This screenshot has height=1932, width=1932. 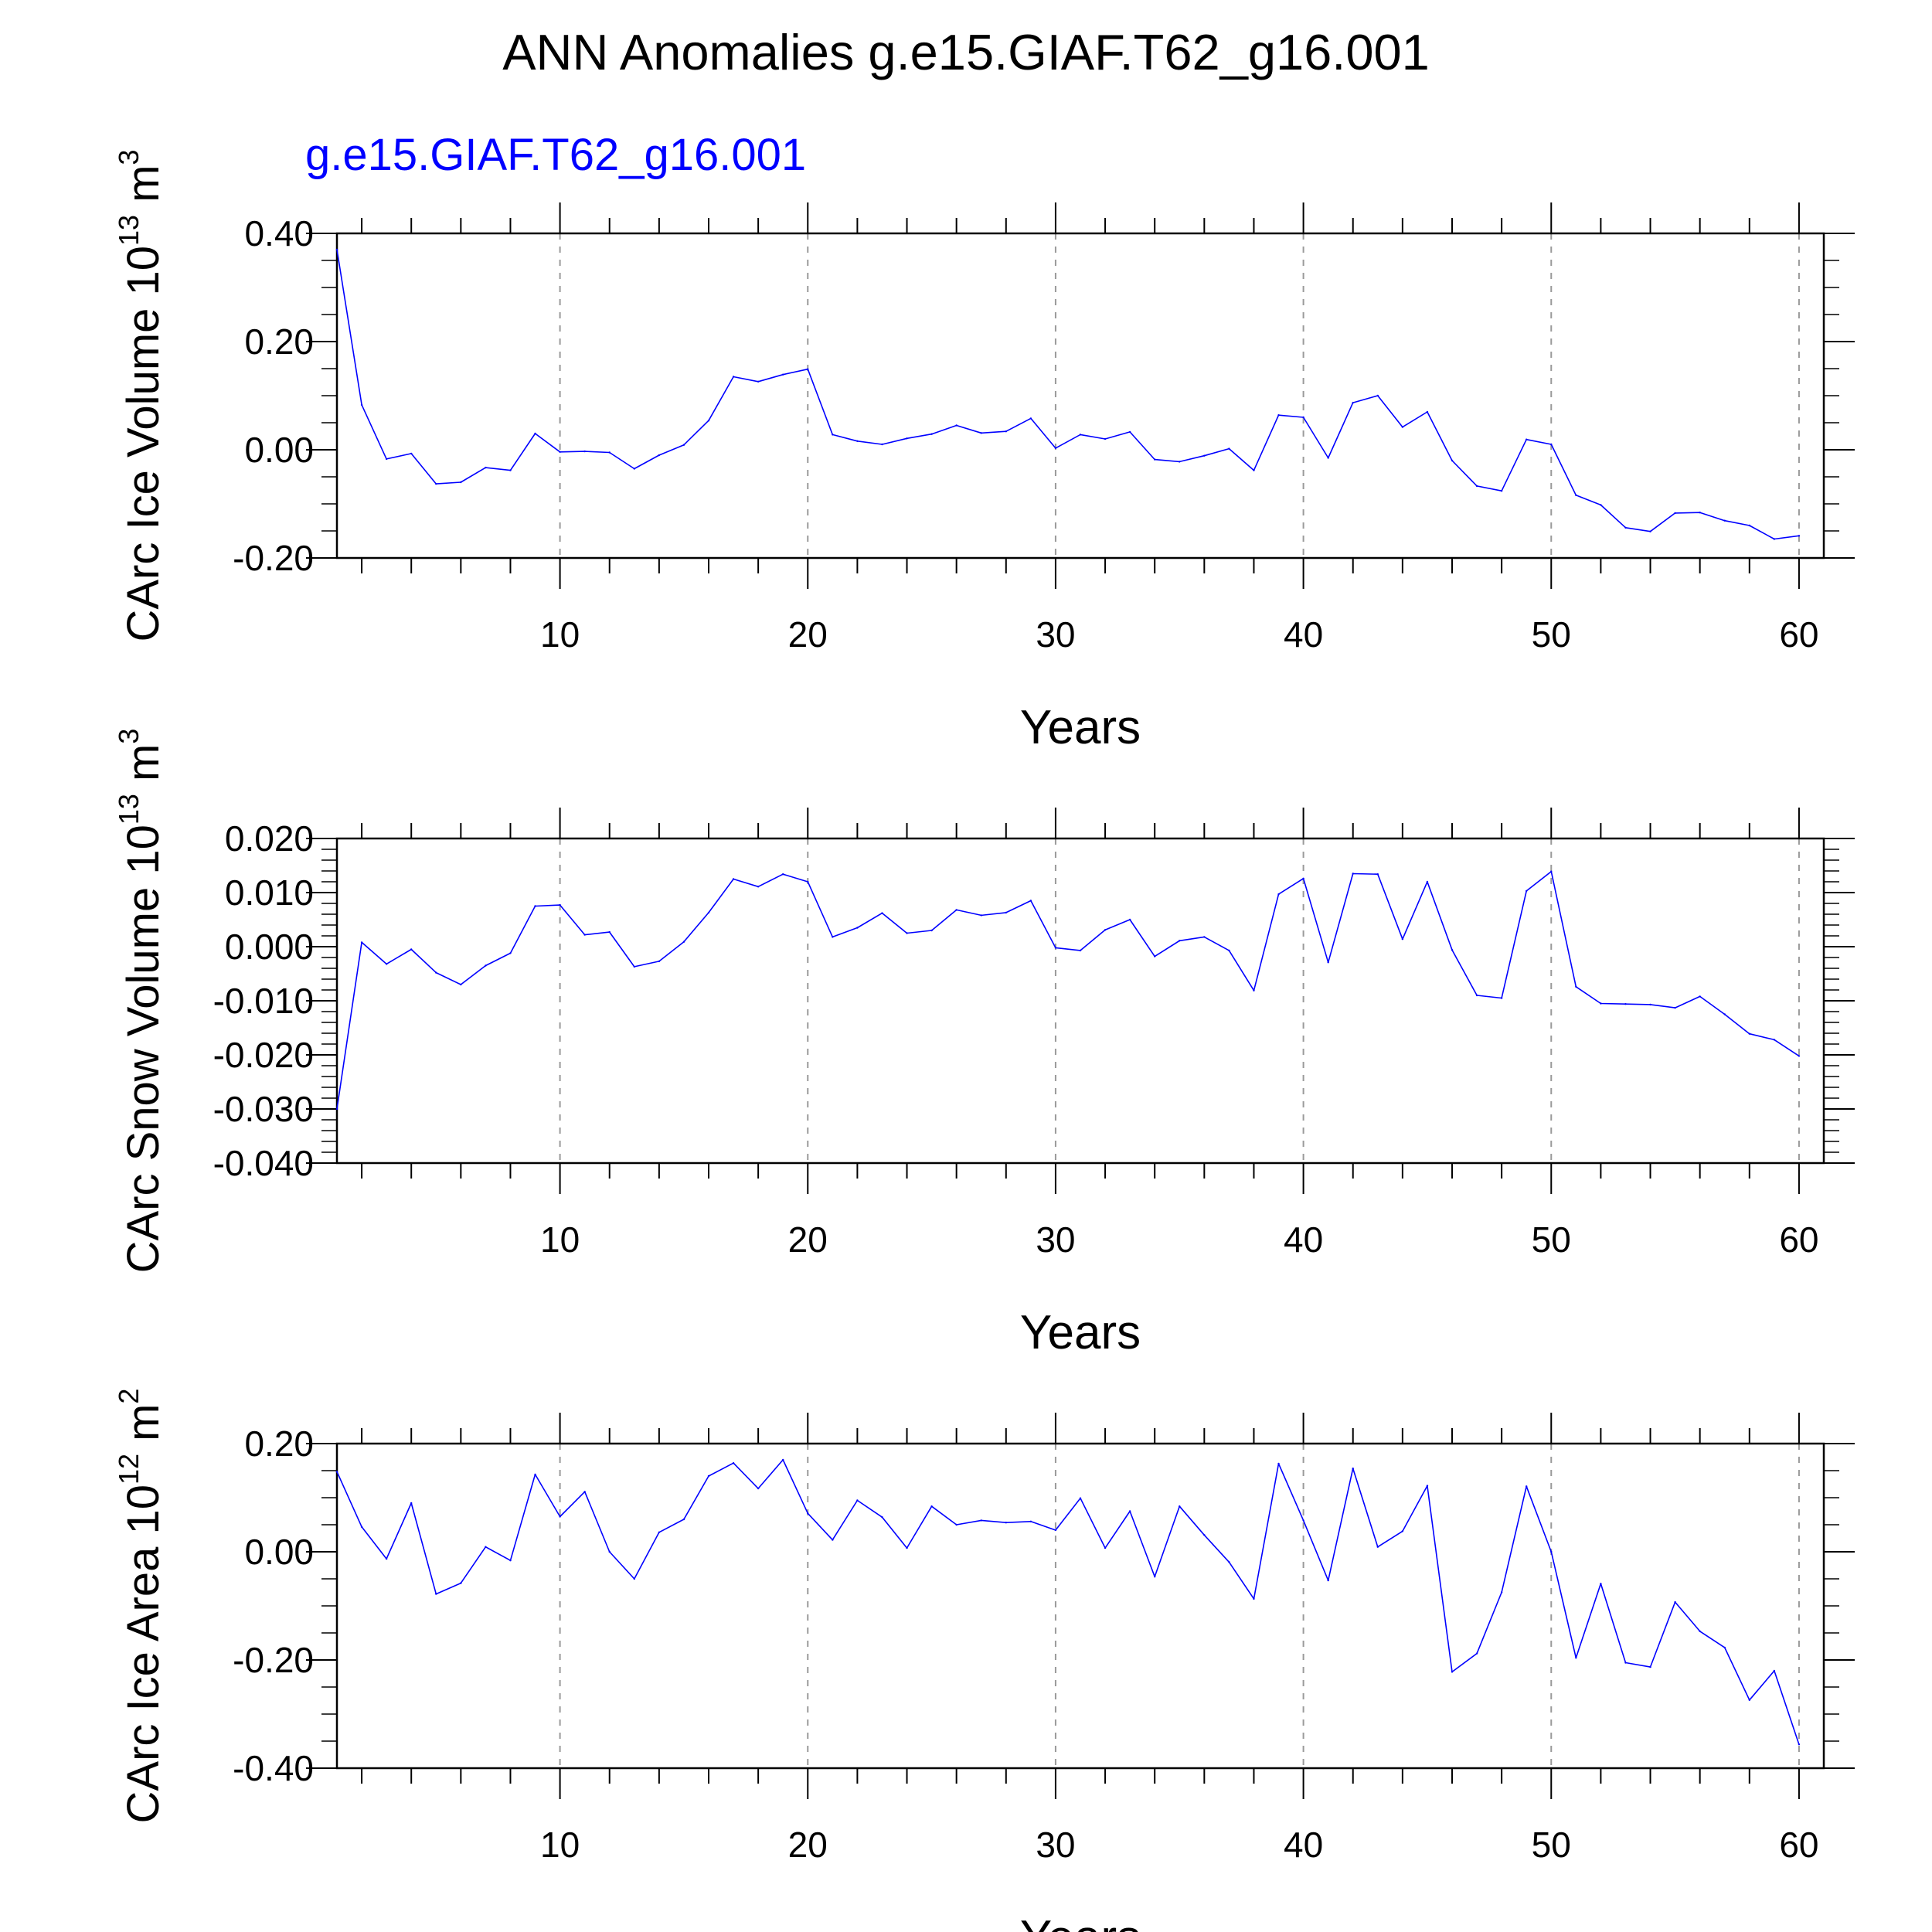 What do you see at coordinates (1056, 1845) in the screenshot?
I see `x-tick-label-30: 30` at bounding box center [1056, 1845].